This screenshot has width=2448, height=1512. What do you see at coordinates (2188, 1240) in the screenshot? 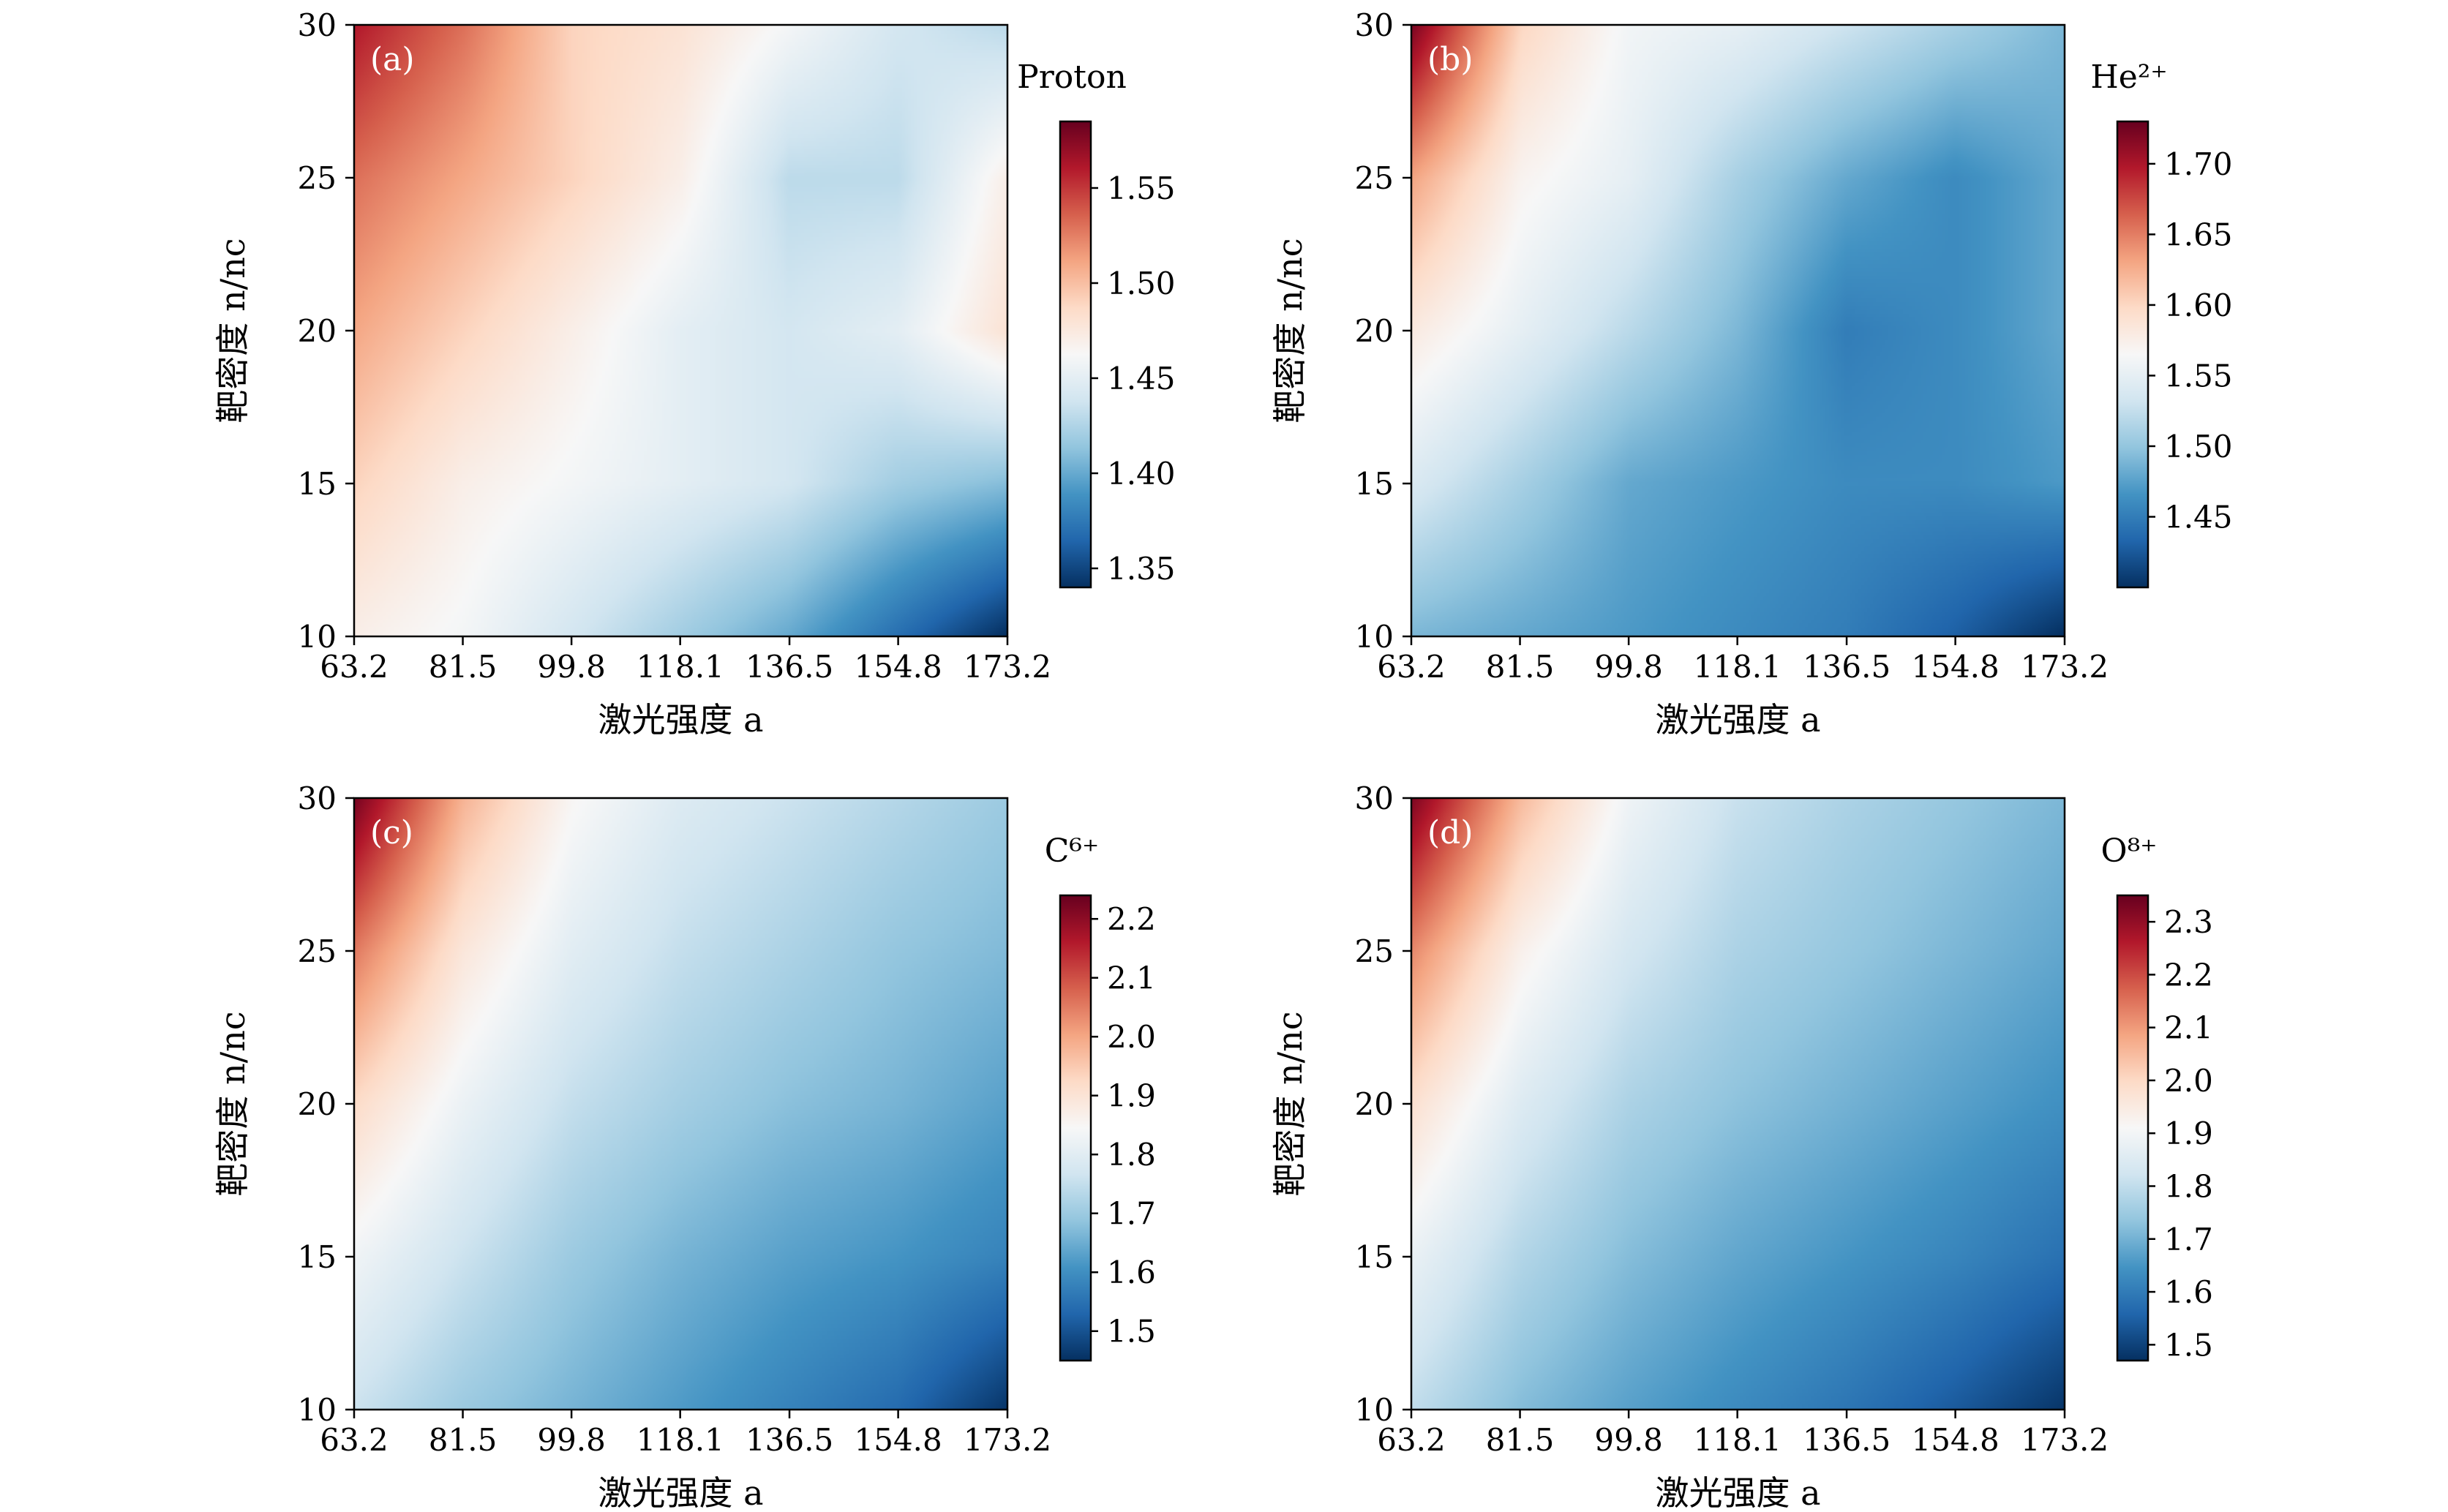
I see `colorbar-tick-label: 1.7` at bounding box center [2188, 1240].